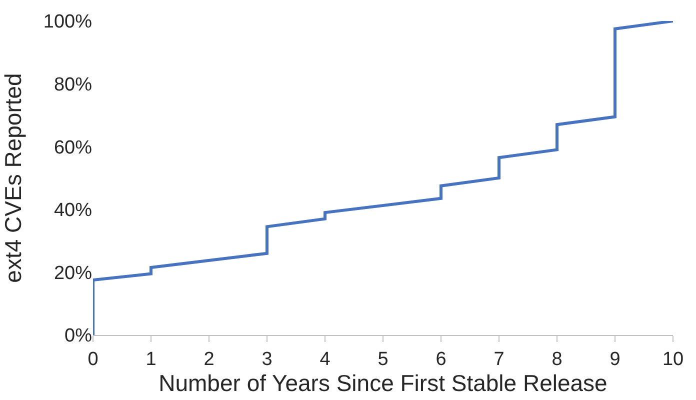 This screenshot has width=696, height=400. Describe the element at coordinates (267, 359) in the screenshot. I see `x-tick-label: 3` at that location.